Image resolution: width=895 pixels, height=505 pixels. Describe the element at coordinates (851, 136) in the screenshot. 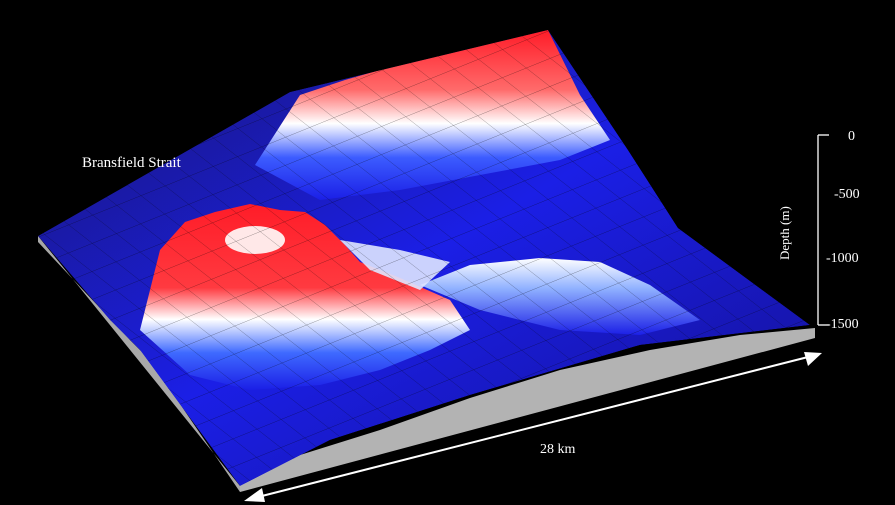

I see `depth-tick-0: 0` at that location.